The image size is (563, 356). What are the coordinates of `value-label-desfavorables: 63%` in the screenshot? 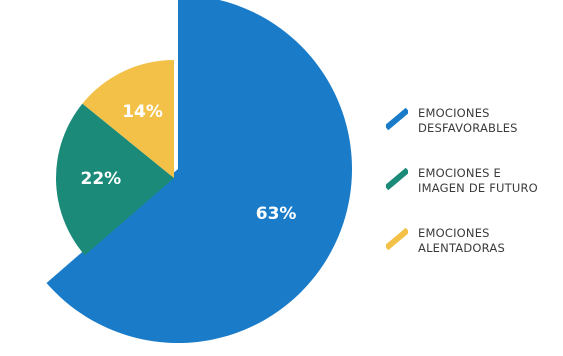 It's located at (276, 214).